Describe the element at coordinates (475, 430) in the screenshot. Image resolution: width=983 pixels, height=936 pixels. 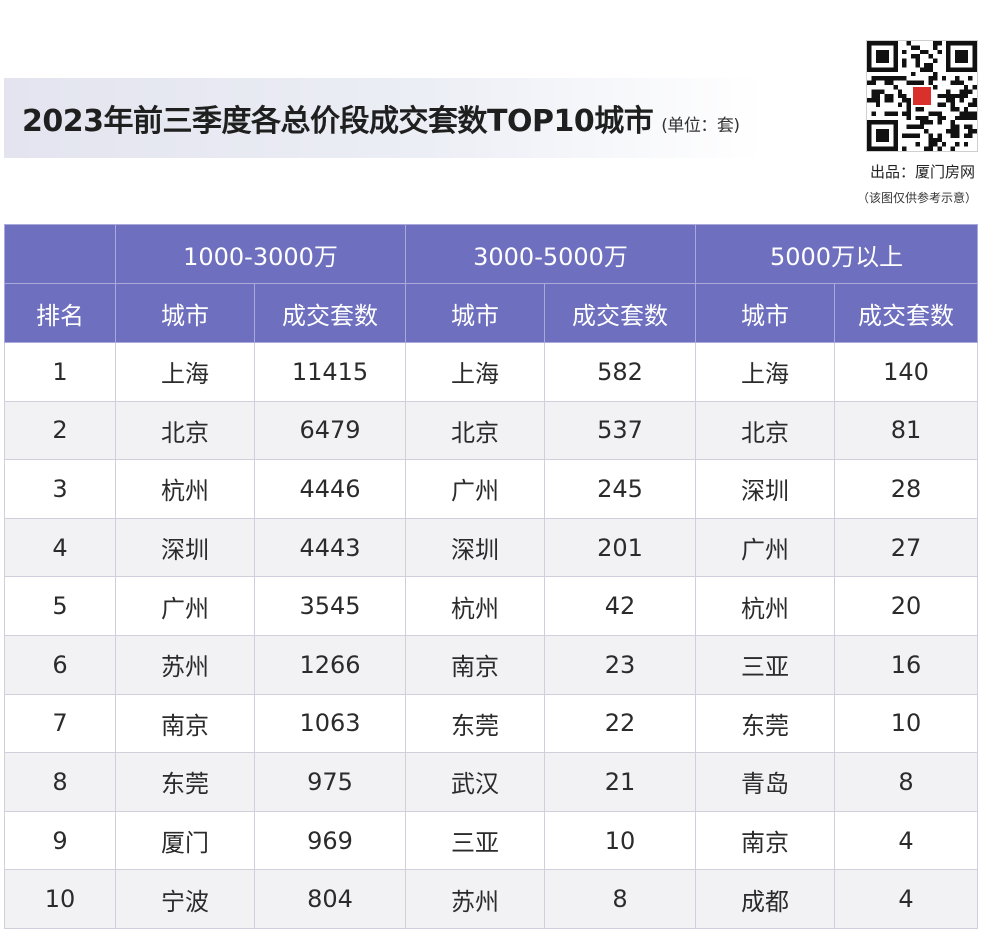
I see `table-cell: 北京` at that location.